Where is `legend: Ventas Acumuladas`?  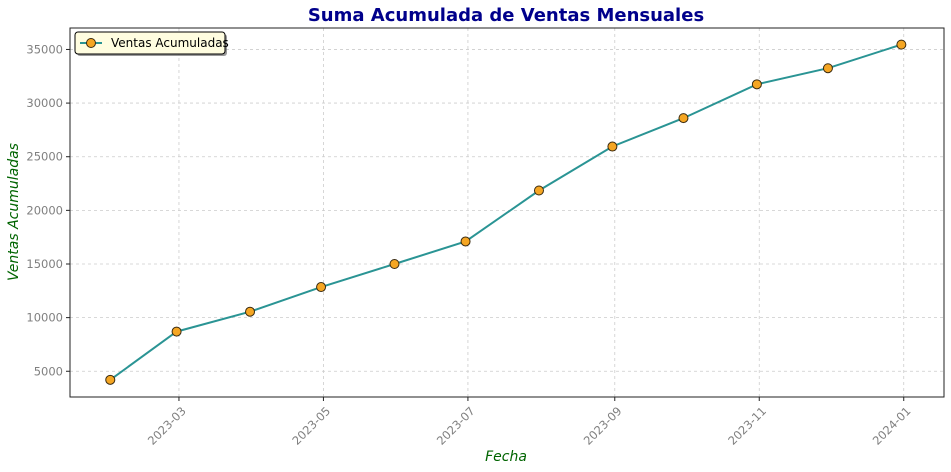
legend: Ventas Acumuladas is located at coordinates (151, 43).